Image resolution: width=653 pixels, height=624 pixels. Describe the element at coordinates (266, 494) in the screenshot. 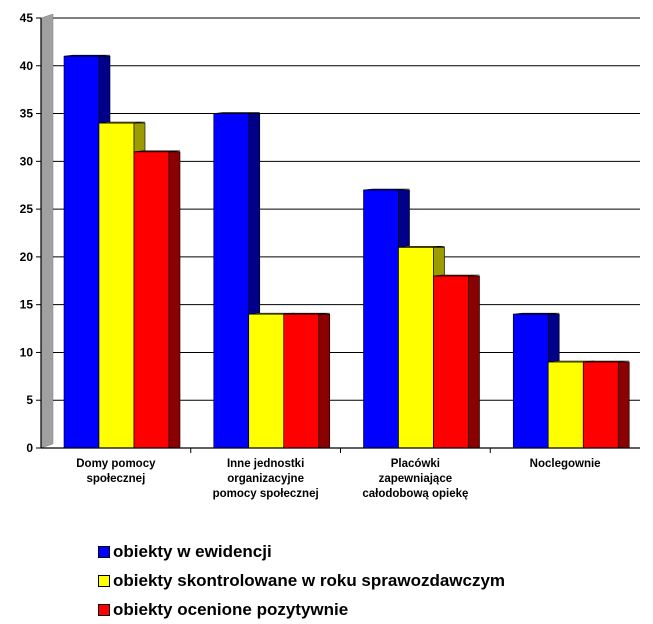

I see `category-label-line: pomocy społecznej` at that location.